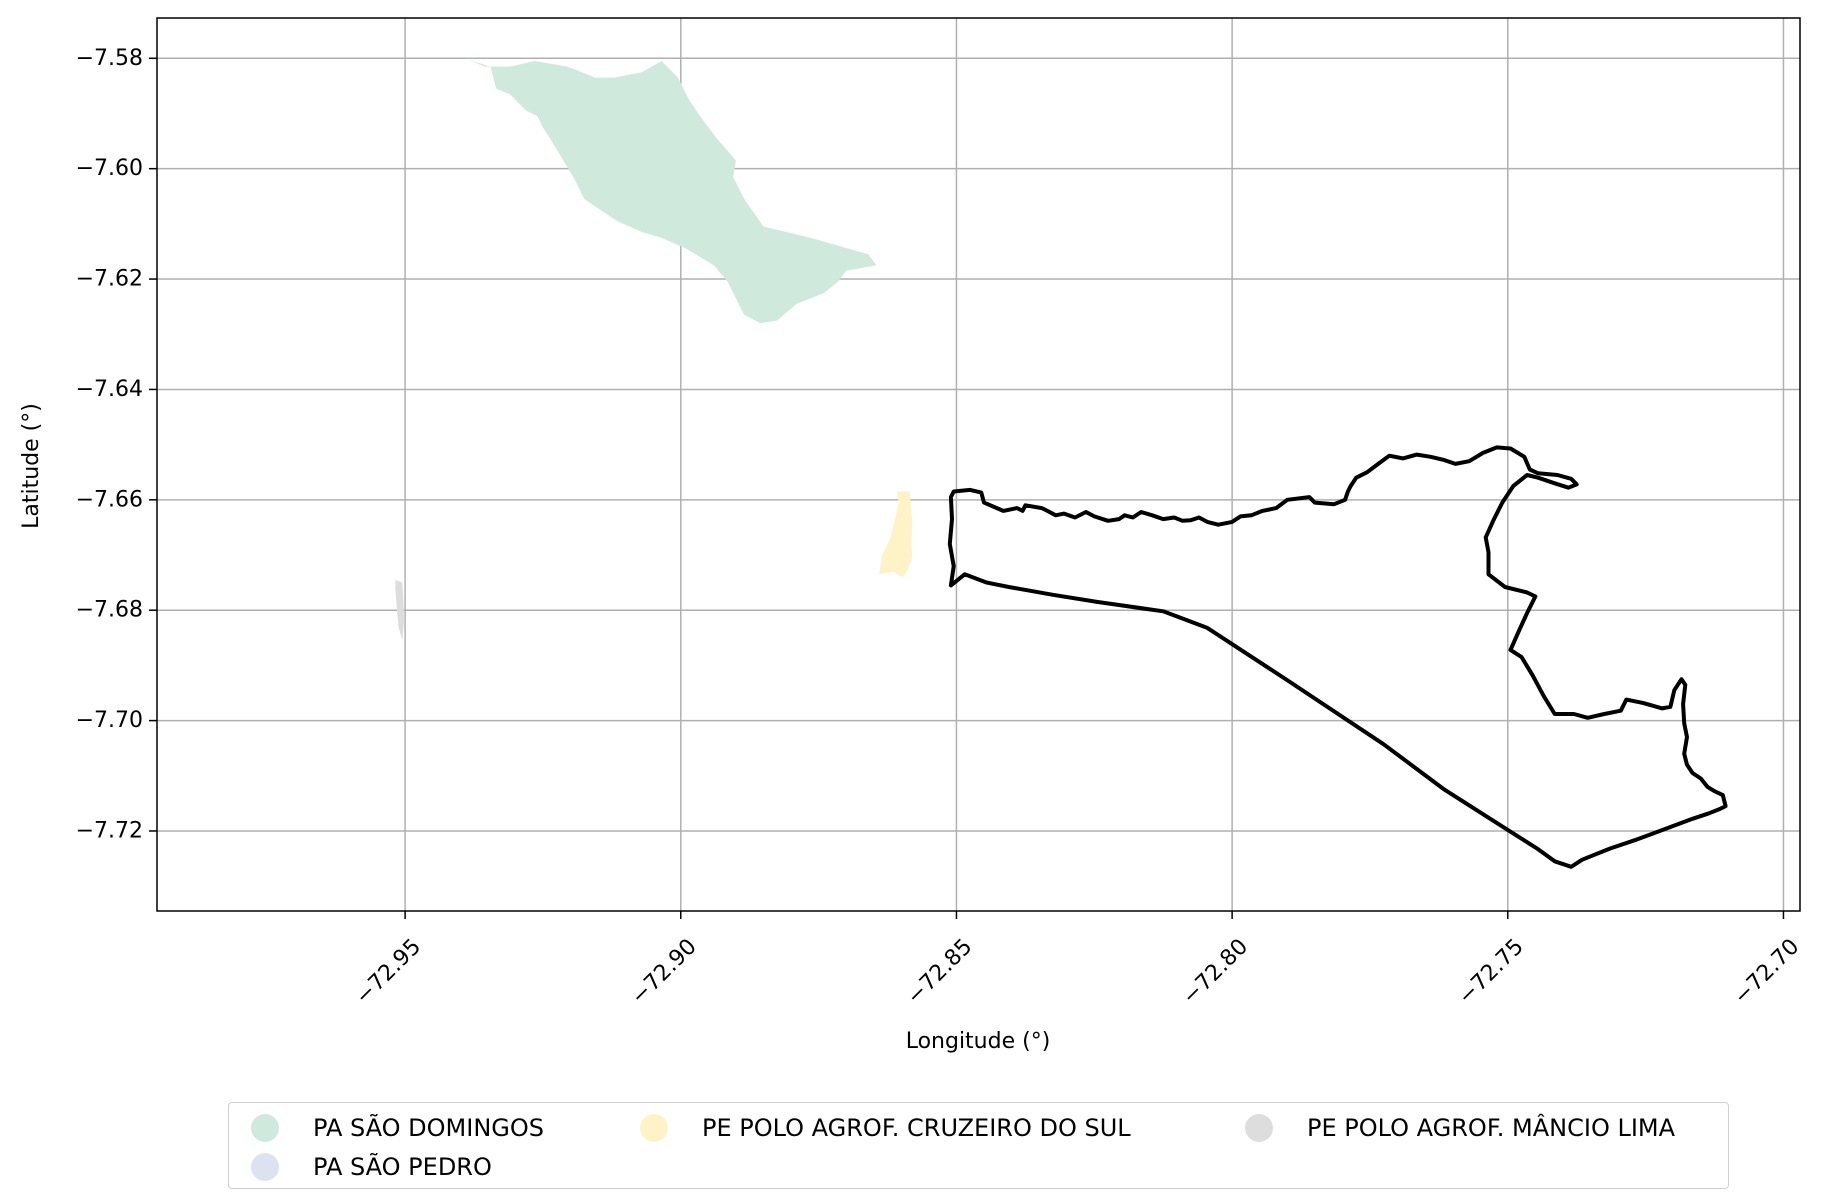  What do you see at coordinates (916, 1128) in the screenshot?
I see `legend-label: PE POLO AGROF. CRUZEIRO DO SUL` at bounding box center [916, 1128].